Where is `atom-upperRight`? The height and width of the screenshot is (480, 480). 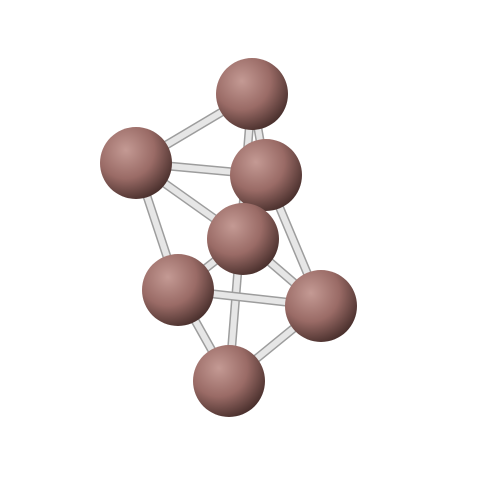 atom-upperRight is located at coordinates (266, 175).